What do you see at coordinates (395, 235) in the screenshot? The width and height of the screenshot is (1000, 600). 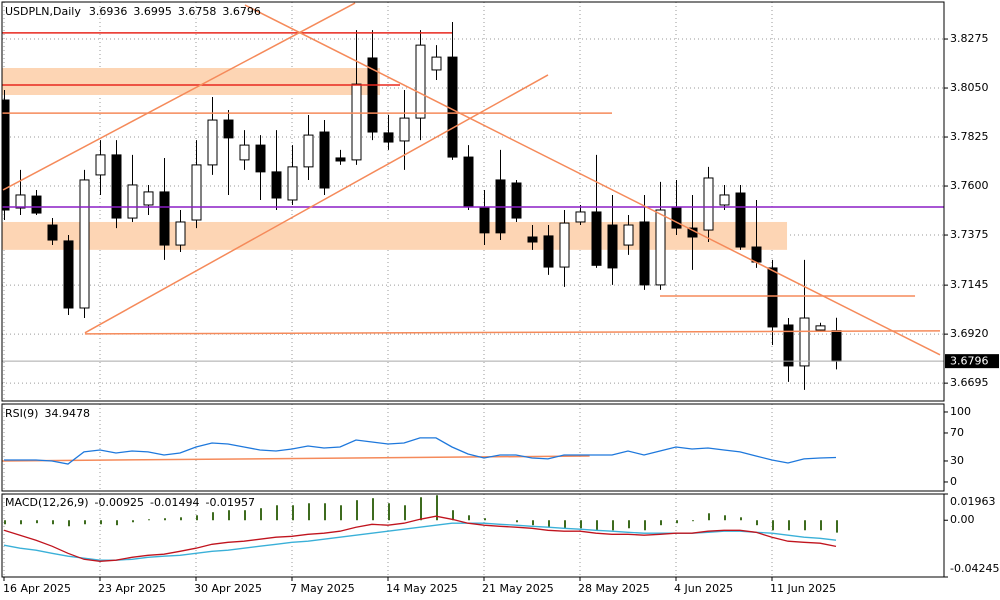 I see `zone` at bounding box center [395, 235].